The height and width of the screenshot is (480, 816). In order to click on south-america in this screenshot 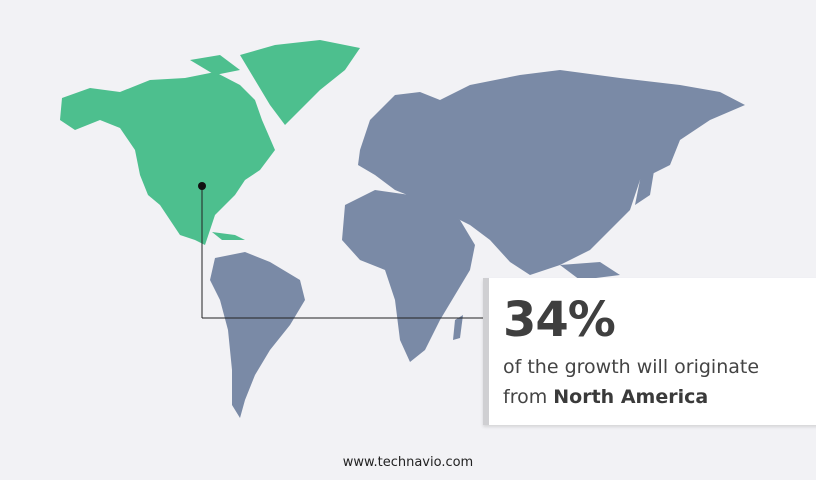, I will do `click(257, 335)`.